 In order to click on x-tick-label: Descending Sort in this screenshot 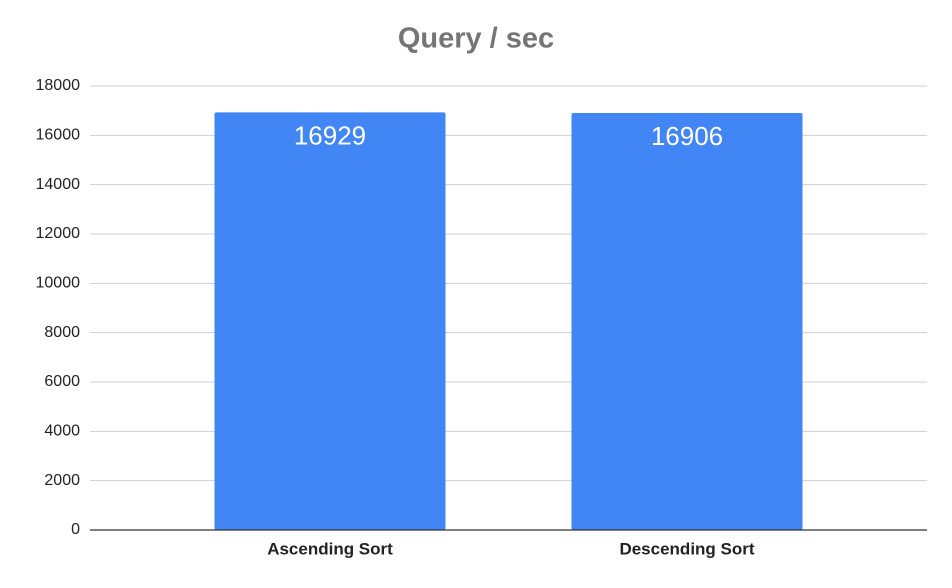, I will do `click(686, 548)`.